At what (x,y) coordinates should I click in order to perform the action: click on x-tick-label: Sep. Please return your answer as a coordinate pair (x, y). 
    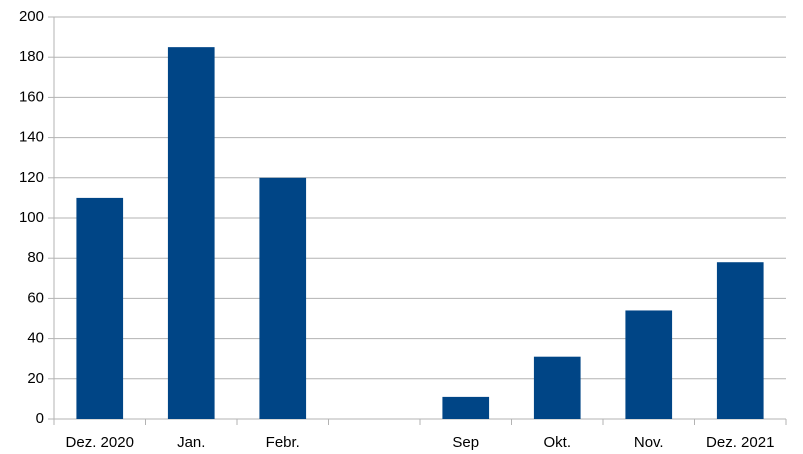
    Looking at the image, I should click on (465, 442).